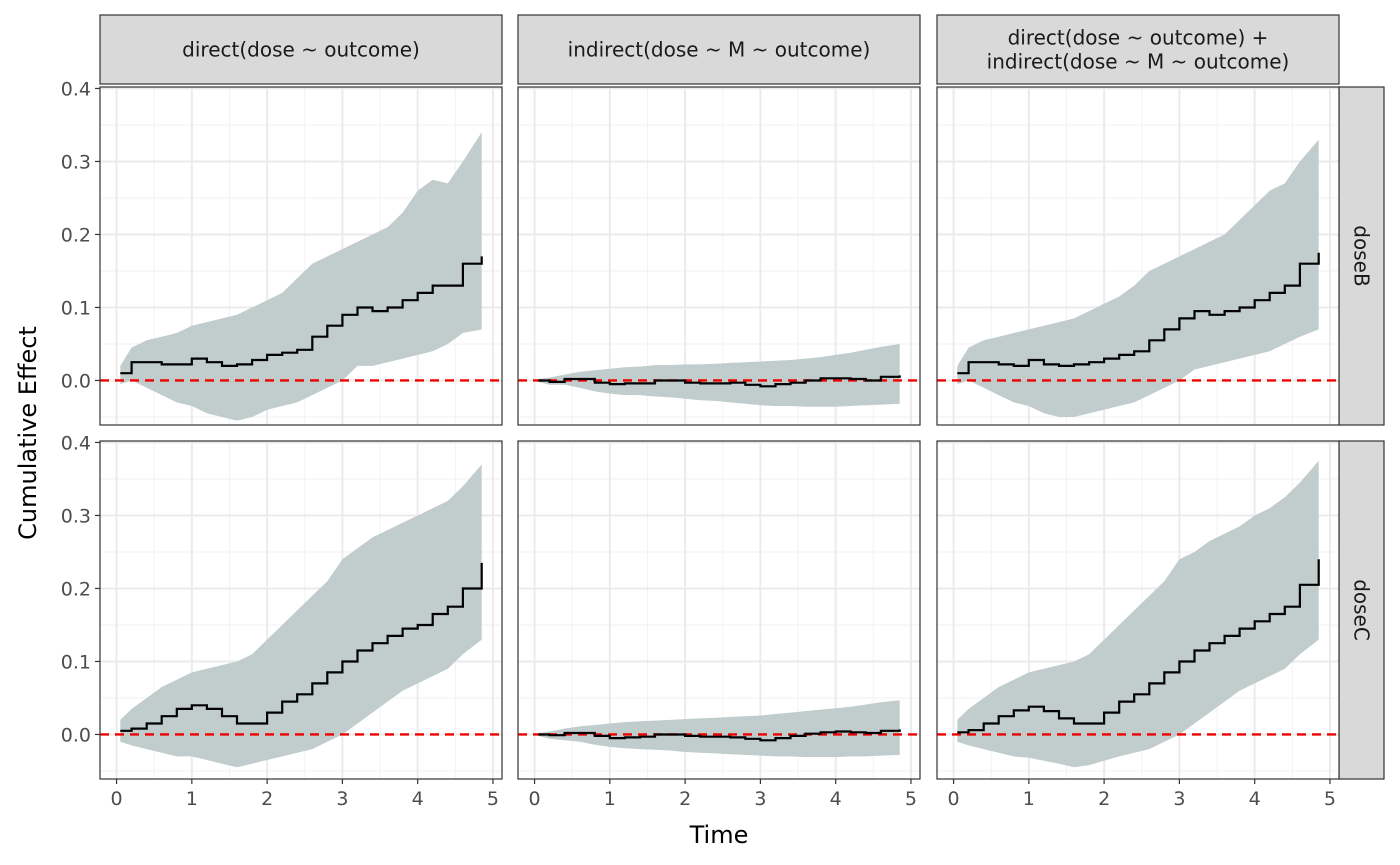 This screenshot has height=865, width=1400. I want to click on column-strip-label: direct(dose ~ outcome), so click(301, 50).